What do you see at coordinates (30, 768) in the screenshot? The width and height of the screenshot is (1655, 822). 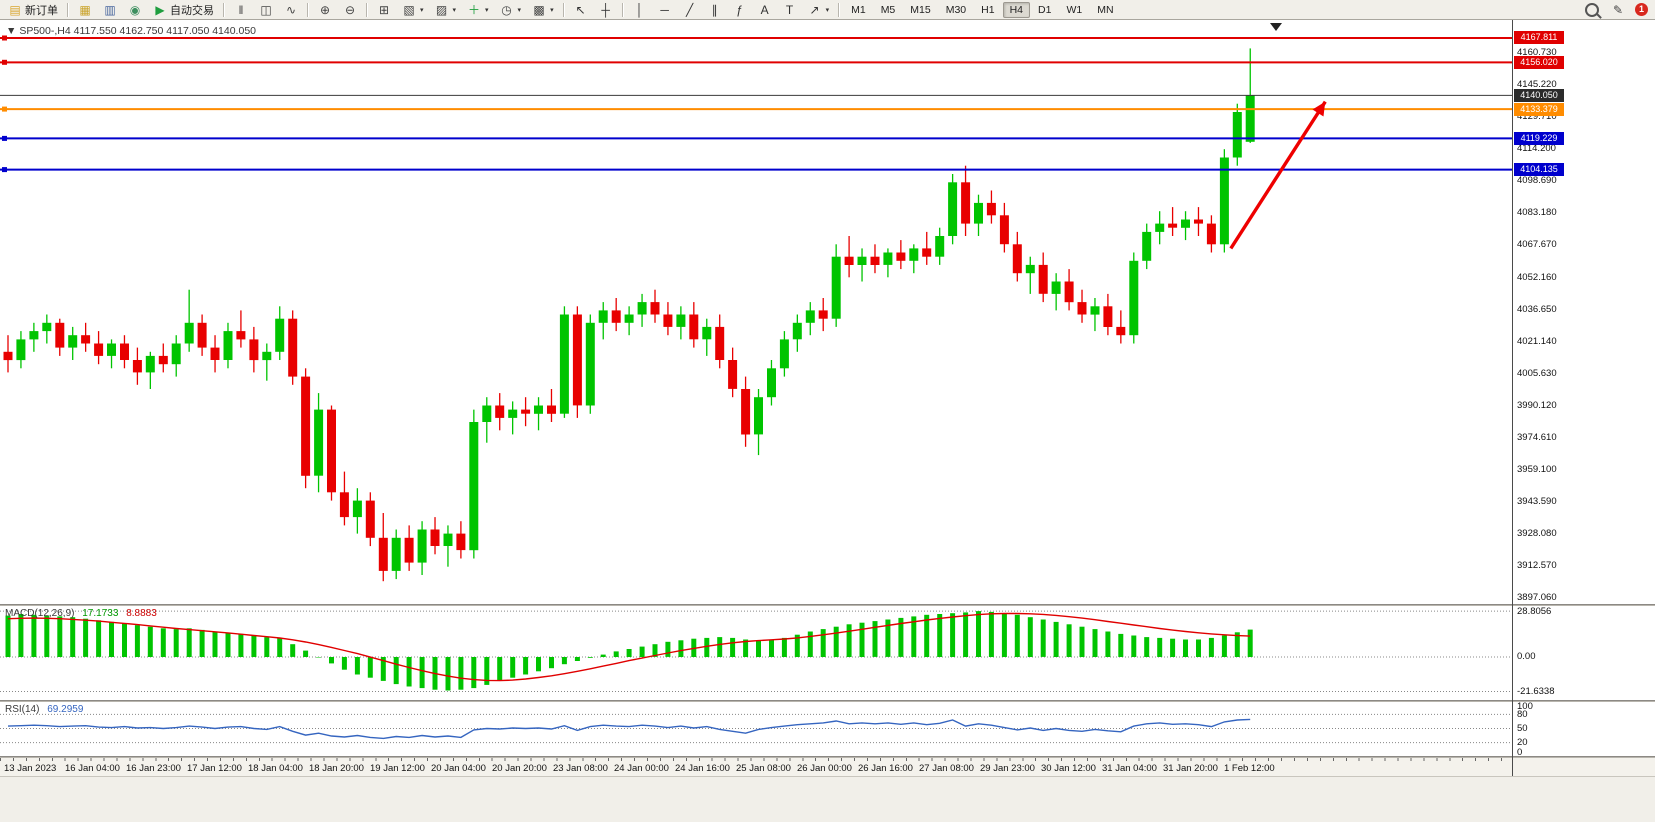 I see `time-label: 13 Jan 2023` at bounding box center [30, 768].